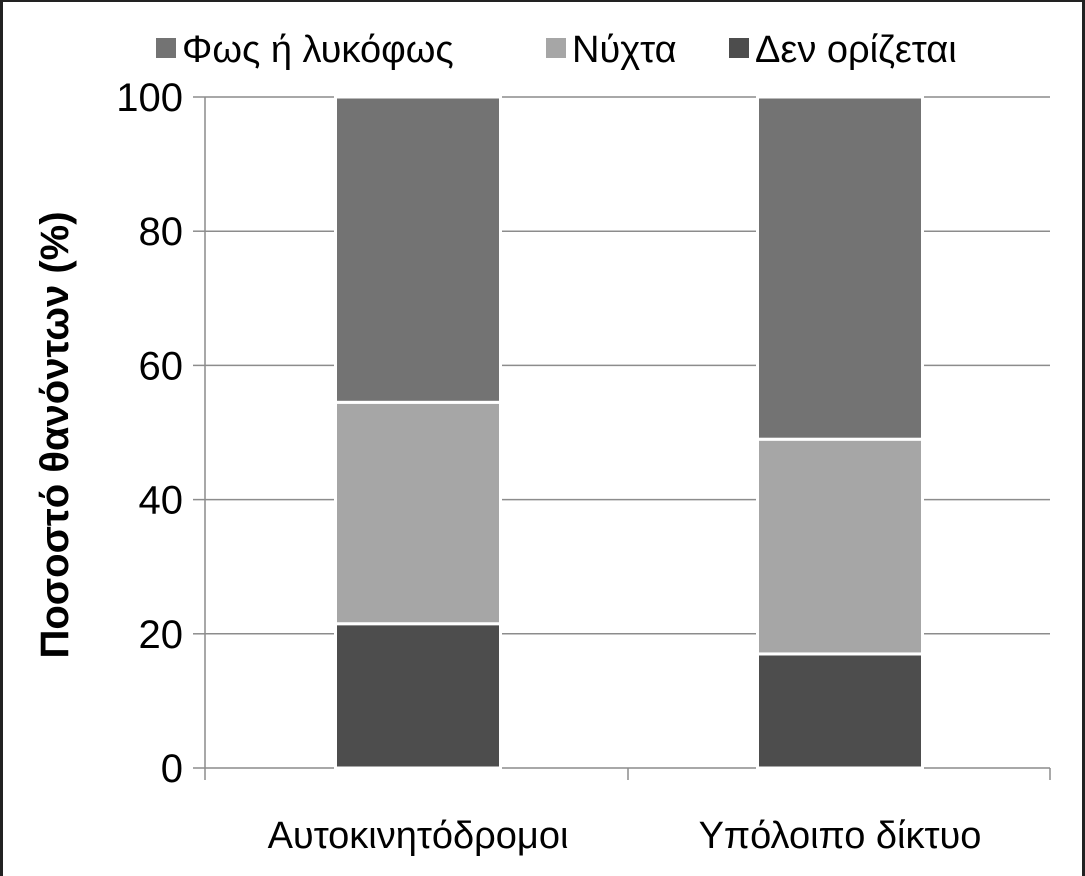 This screenshot has height=876, width=1085. Describe the element at coordinates (161, 232) in the screenshot. I see `y-tick-label: 80` at that location.